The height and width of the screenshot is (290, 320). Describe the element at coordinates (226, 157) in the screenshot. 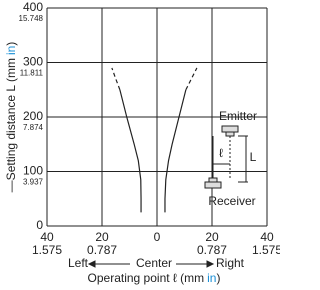

I see `sensor-diagram` at that location.